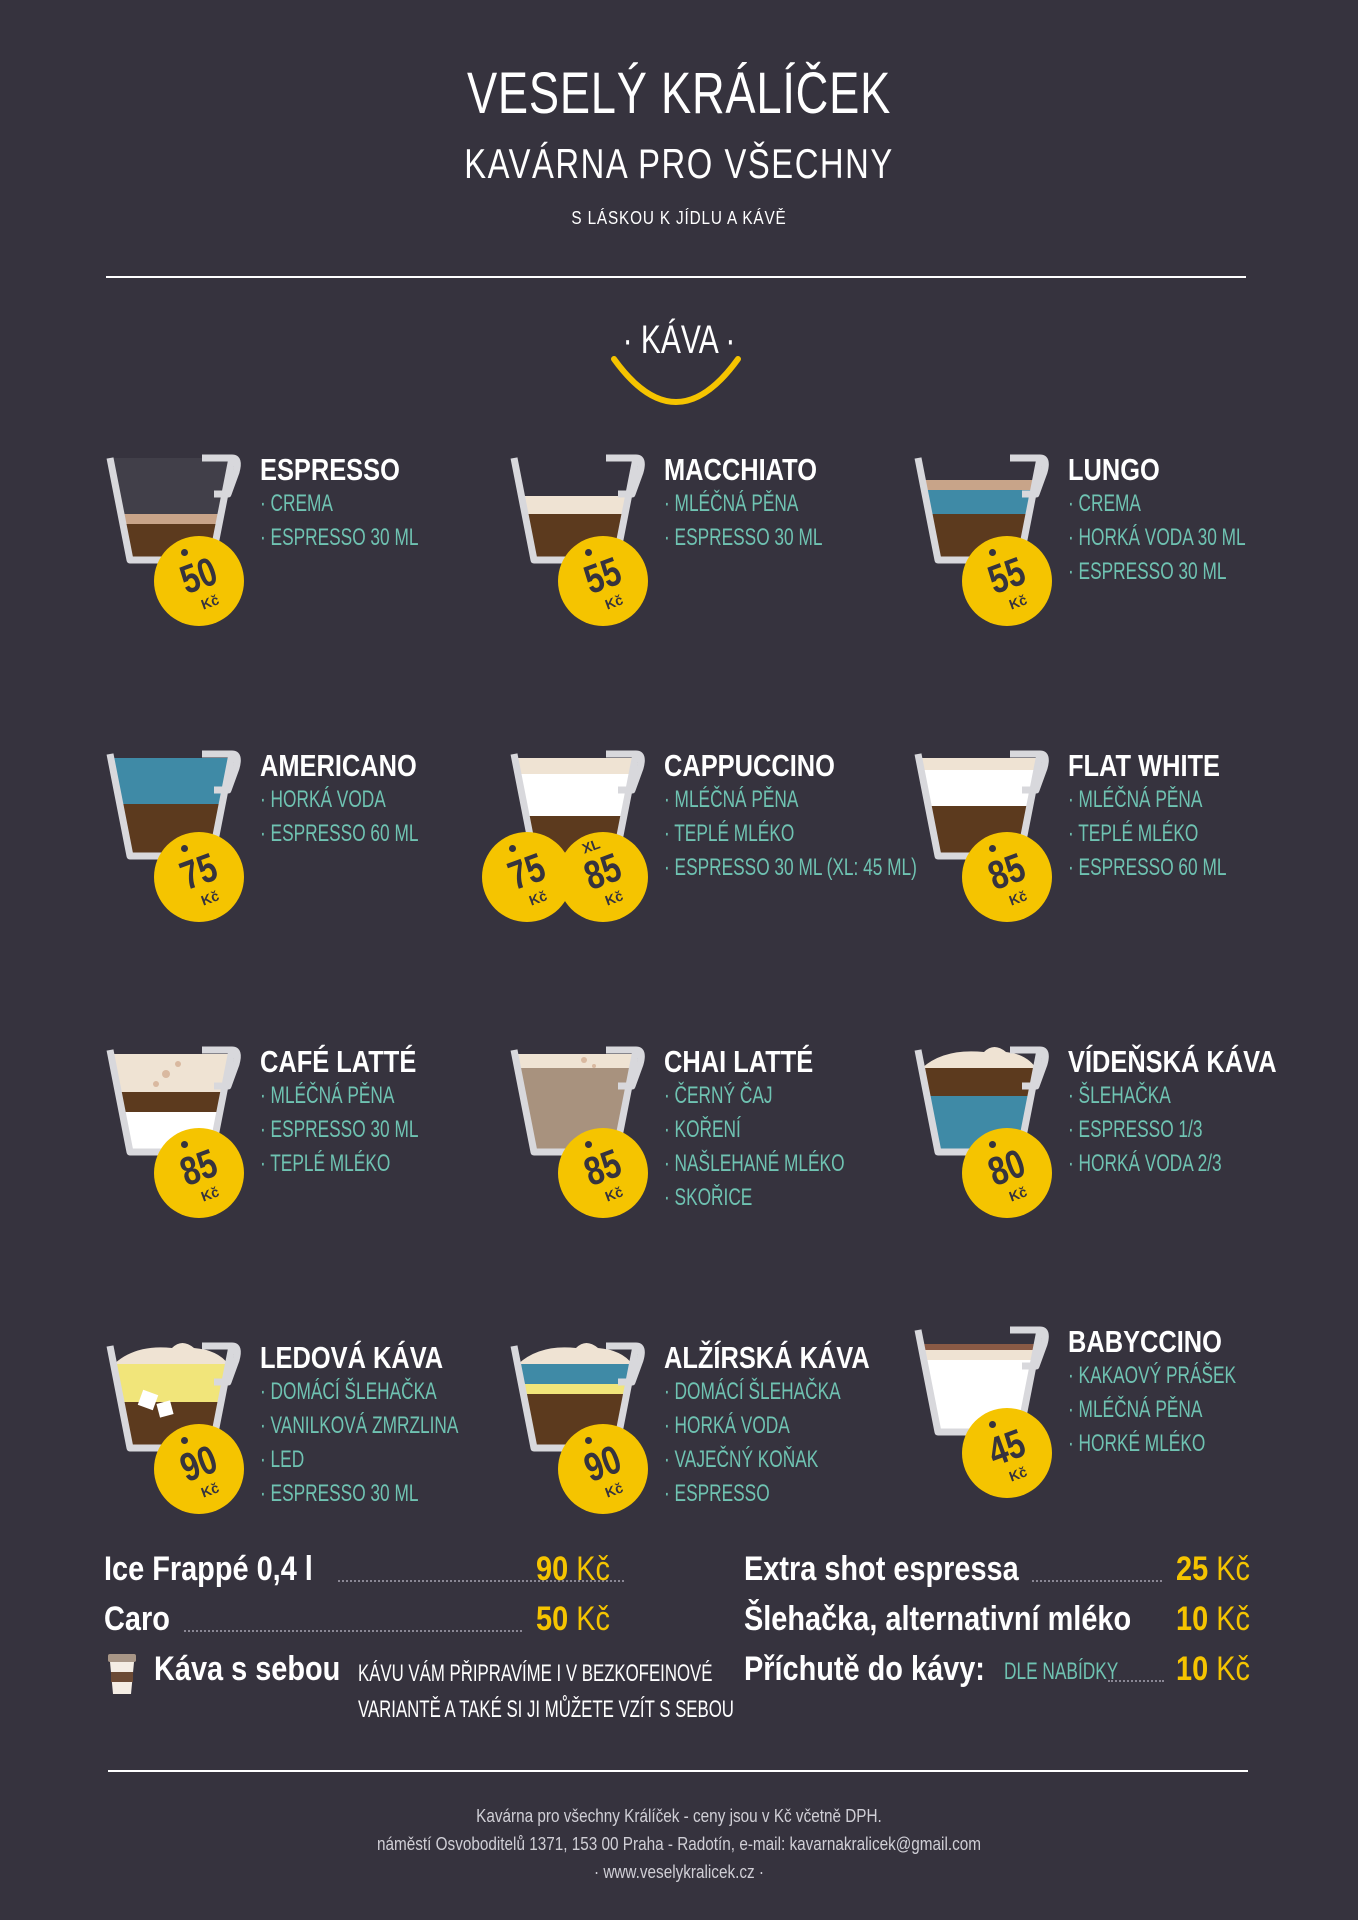  What do you see at coordinates (573, 1569) in the screenshot?
I see `extra-price: 90 Kč` at bounding box center [573, 1569].